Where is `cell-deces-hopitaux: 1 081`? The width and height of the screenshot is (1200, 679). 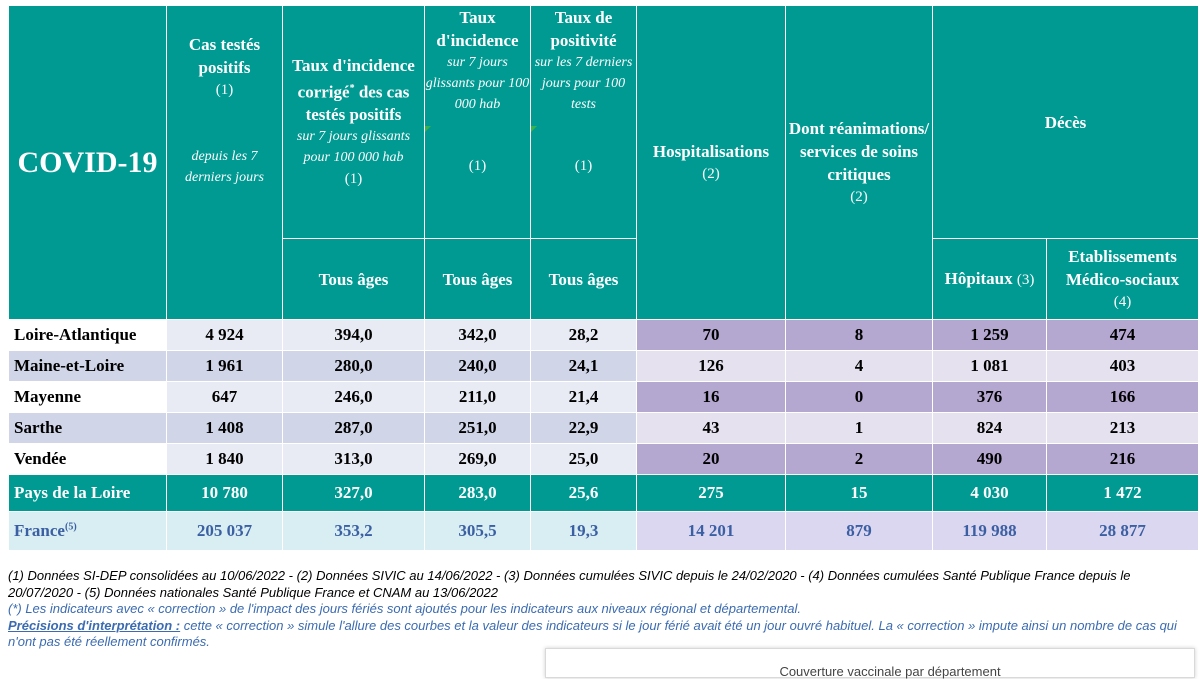 cell-deces-hopitaux: 1 081 is located at coordinates (989, 366).